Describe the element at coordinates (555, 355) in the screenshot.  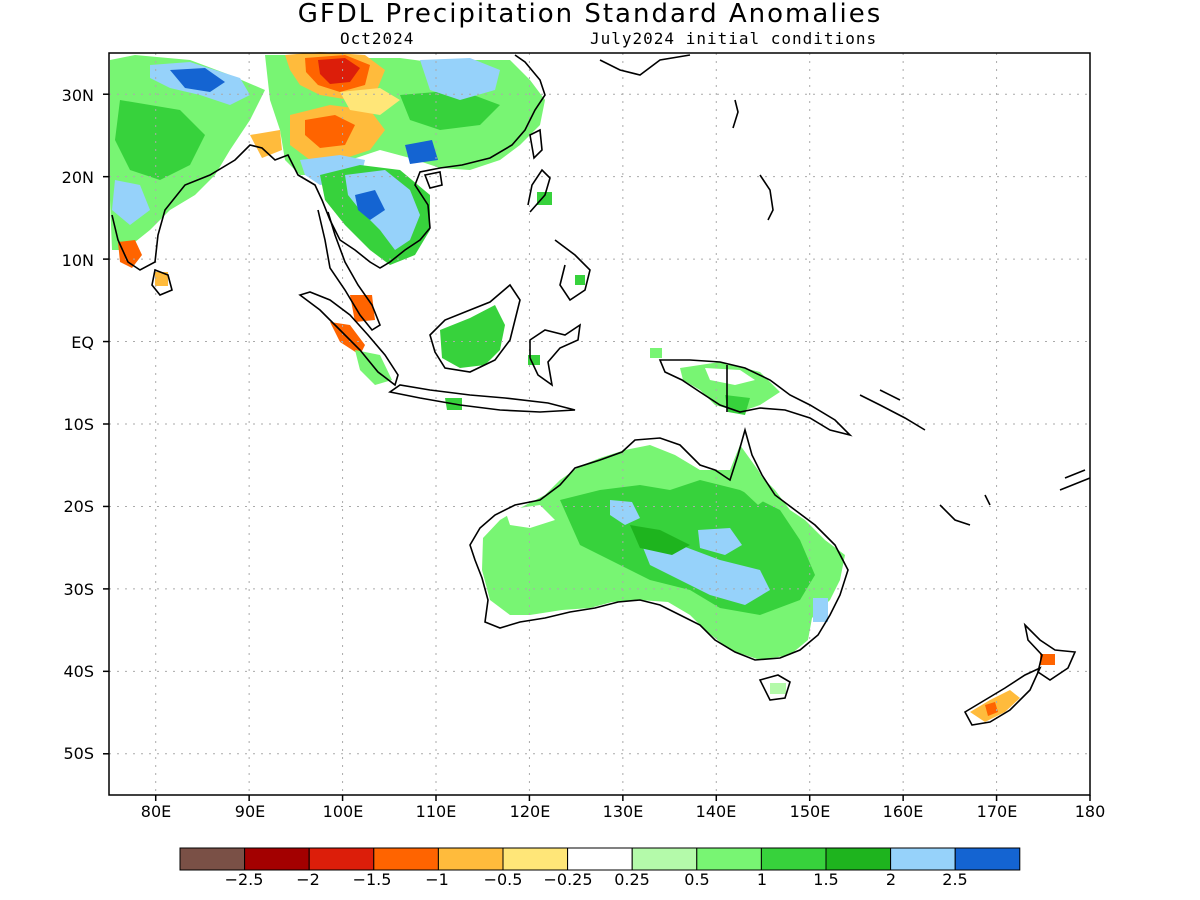
I see `sulawesi` at that location.